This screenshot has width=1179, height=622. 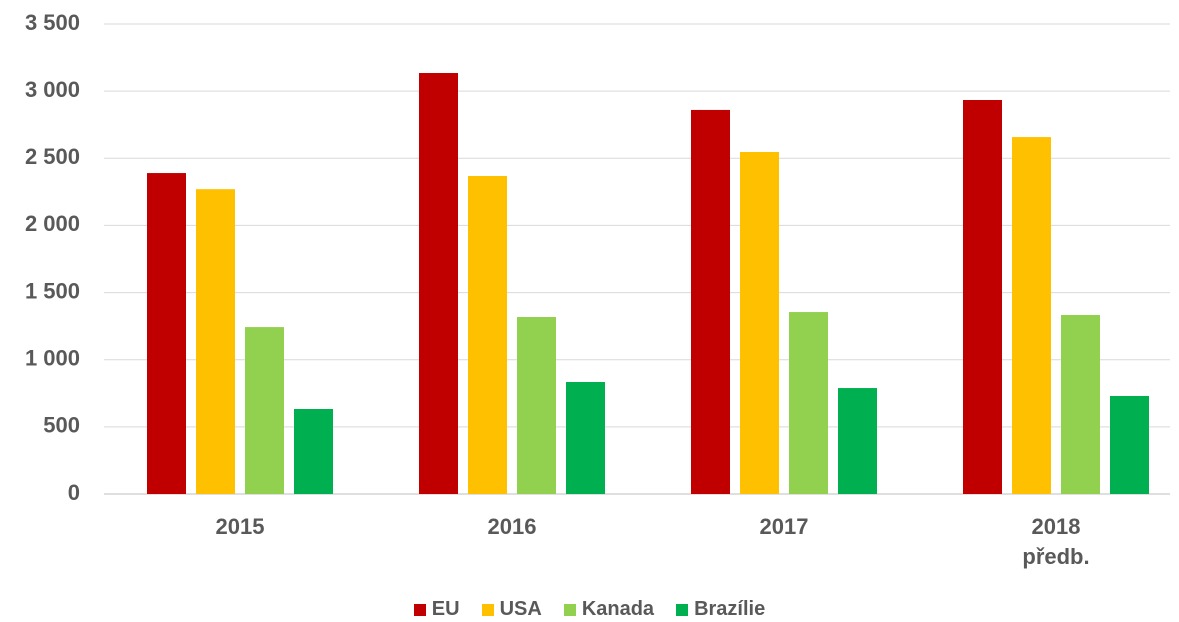 I want to click on x-tick-label: 2018 předb., so click(x=1056, y=541).